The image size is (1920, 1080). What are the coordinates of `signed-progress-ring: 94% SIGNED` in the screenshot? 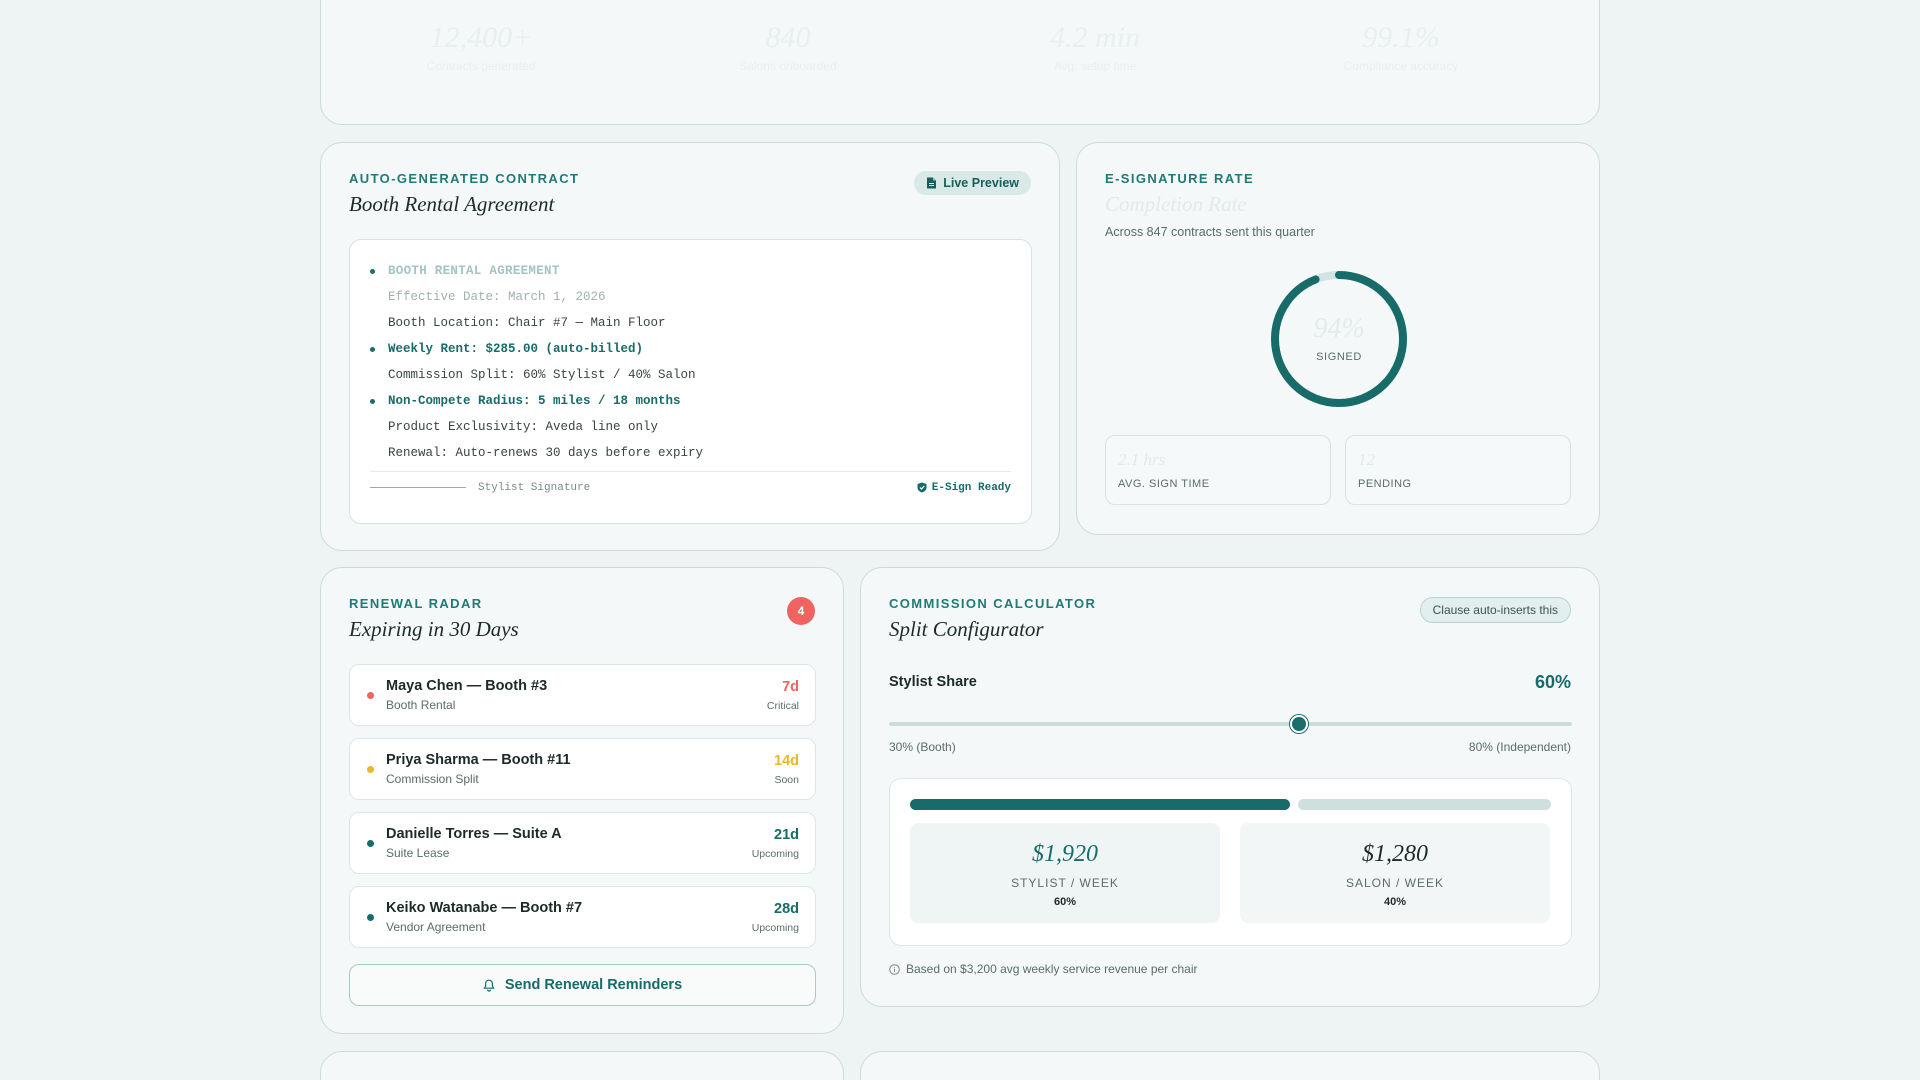 It's located at (1339, 339).